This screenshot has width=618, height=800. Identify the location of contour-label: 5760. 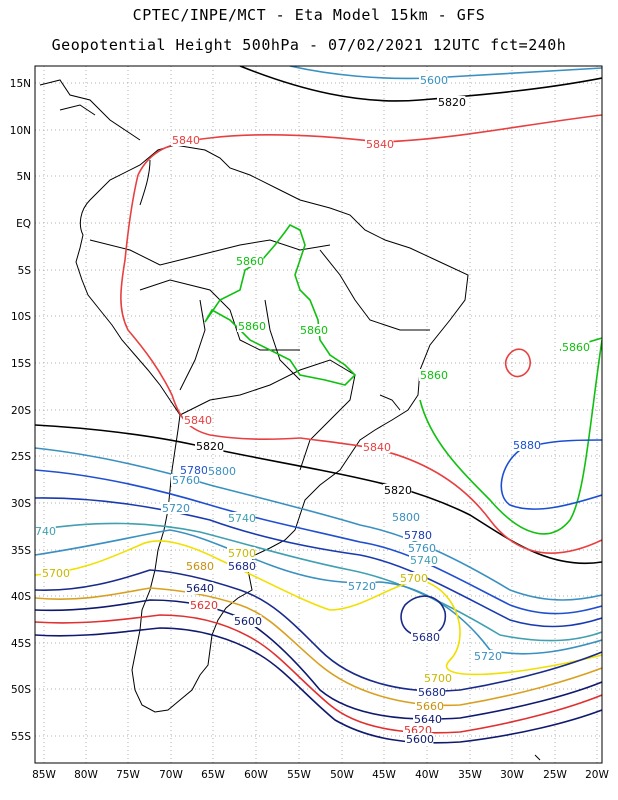
(186, 480).